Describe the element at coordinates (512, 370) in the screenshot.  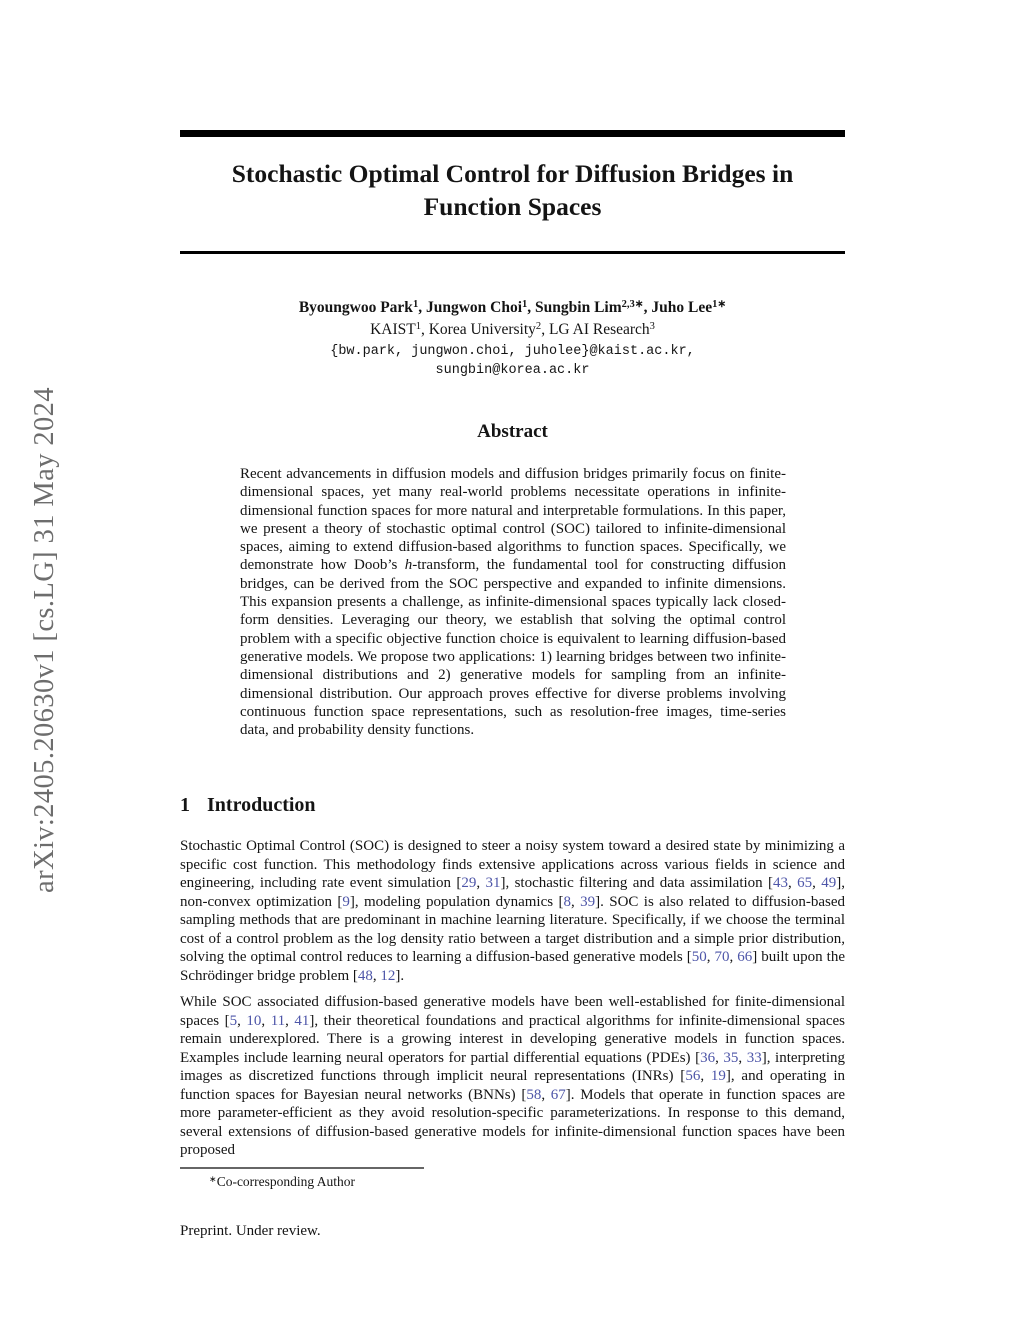
I see `author-emails-line2: sungbin@korea.ac.kr` at that location.